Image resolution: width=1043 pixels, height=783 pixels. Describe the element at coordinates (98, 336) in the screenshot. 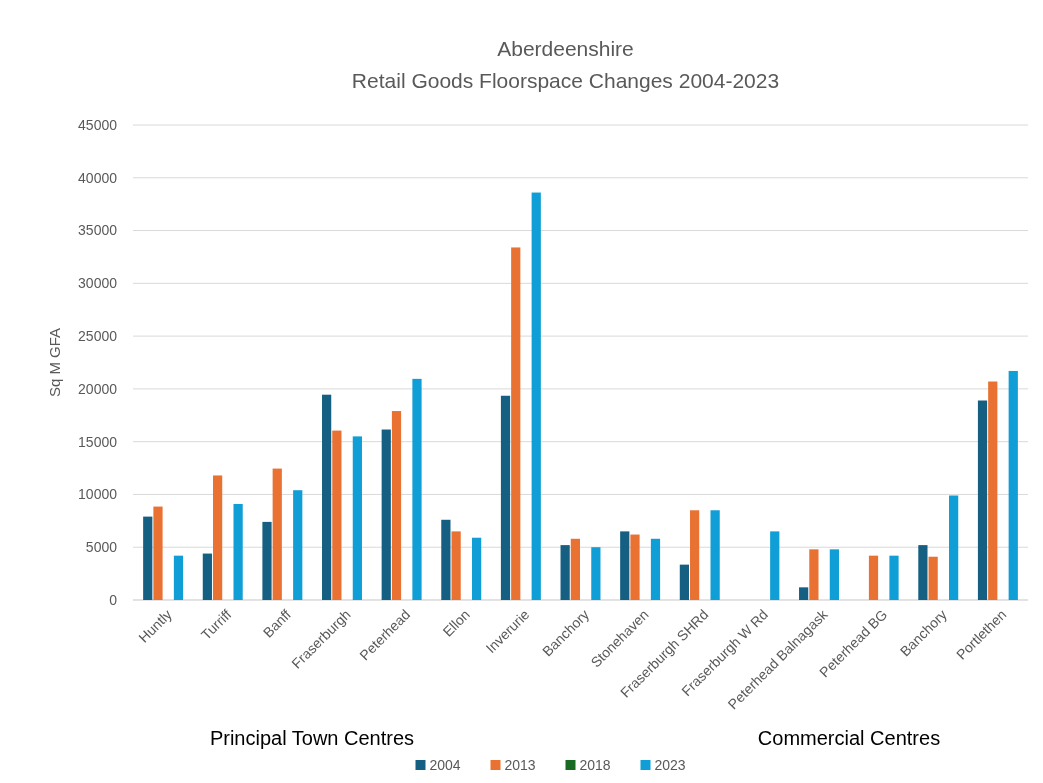

I see `y-tick-label: 25000` at that location.